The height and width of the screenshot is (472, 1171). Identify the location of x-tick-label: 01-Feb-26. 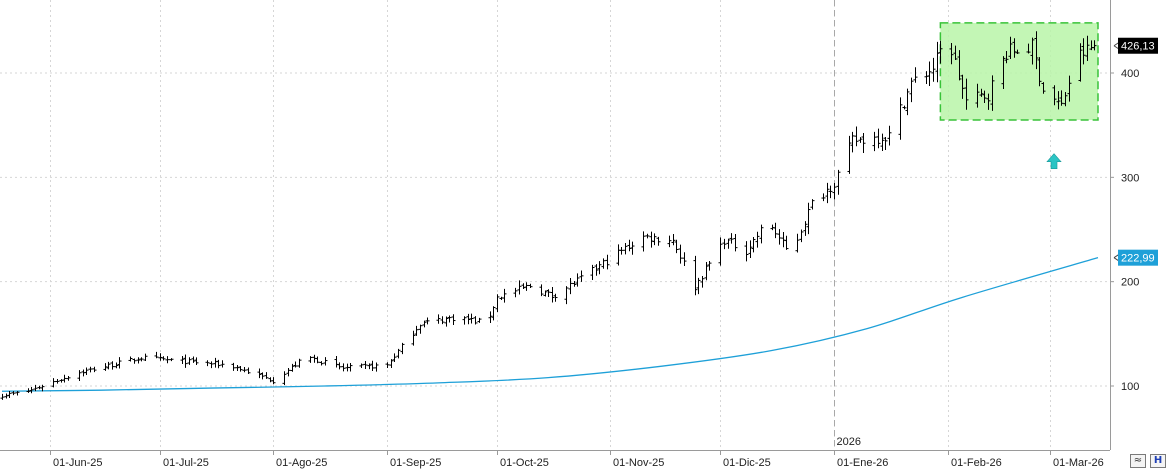
(976, 463).